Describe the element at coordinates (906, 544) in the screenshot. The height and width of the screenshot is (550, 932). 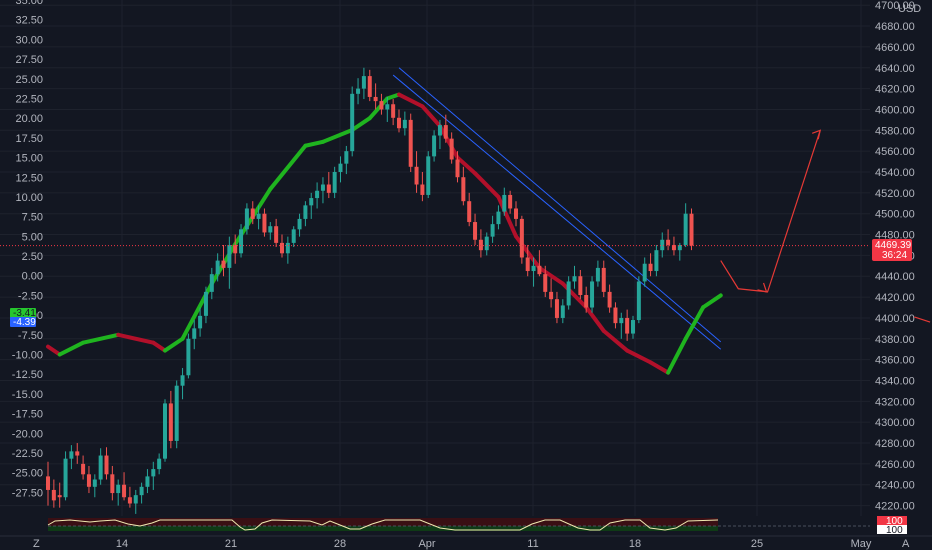
I see `auto-scale-button-icon: A` at that location.